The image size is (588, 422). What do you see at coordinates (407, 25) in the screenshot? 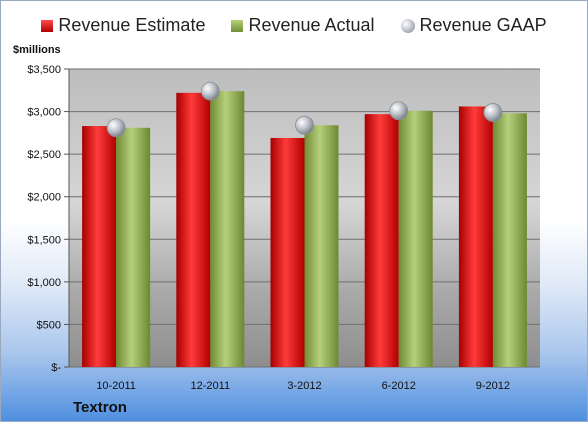
I see `legend-swatch-gaap` at bounding box center [407, 25].